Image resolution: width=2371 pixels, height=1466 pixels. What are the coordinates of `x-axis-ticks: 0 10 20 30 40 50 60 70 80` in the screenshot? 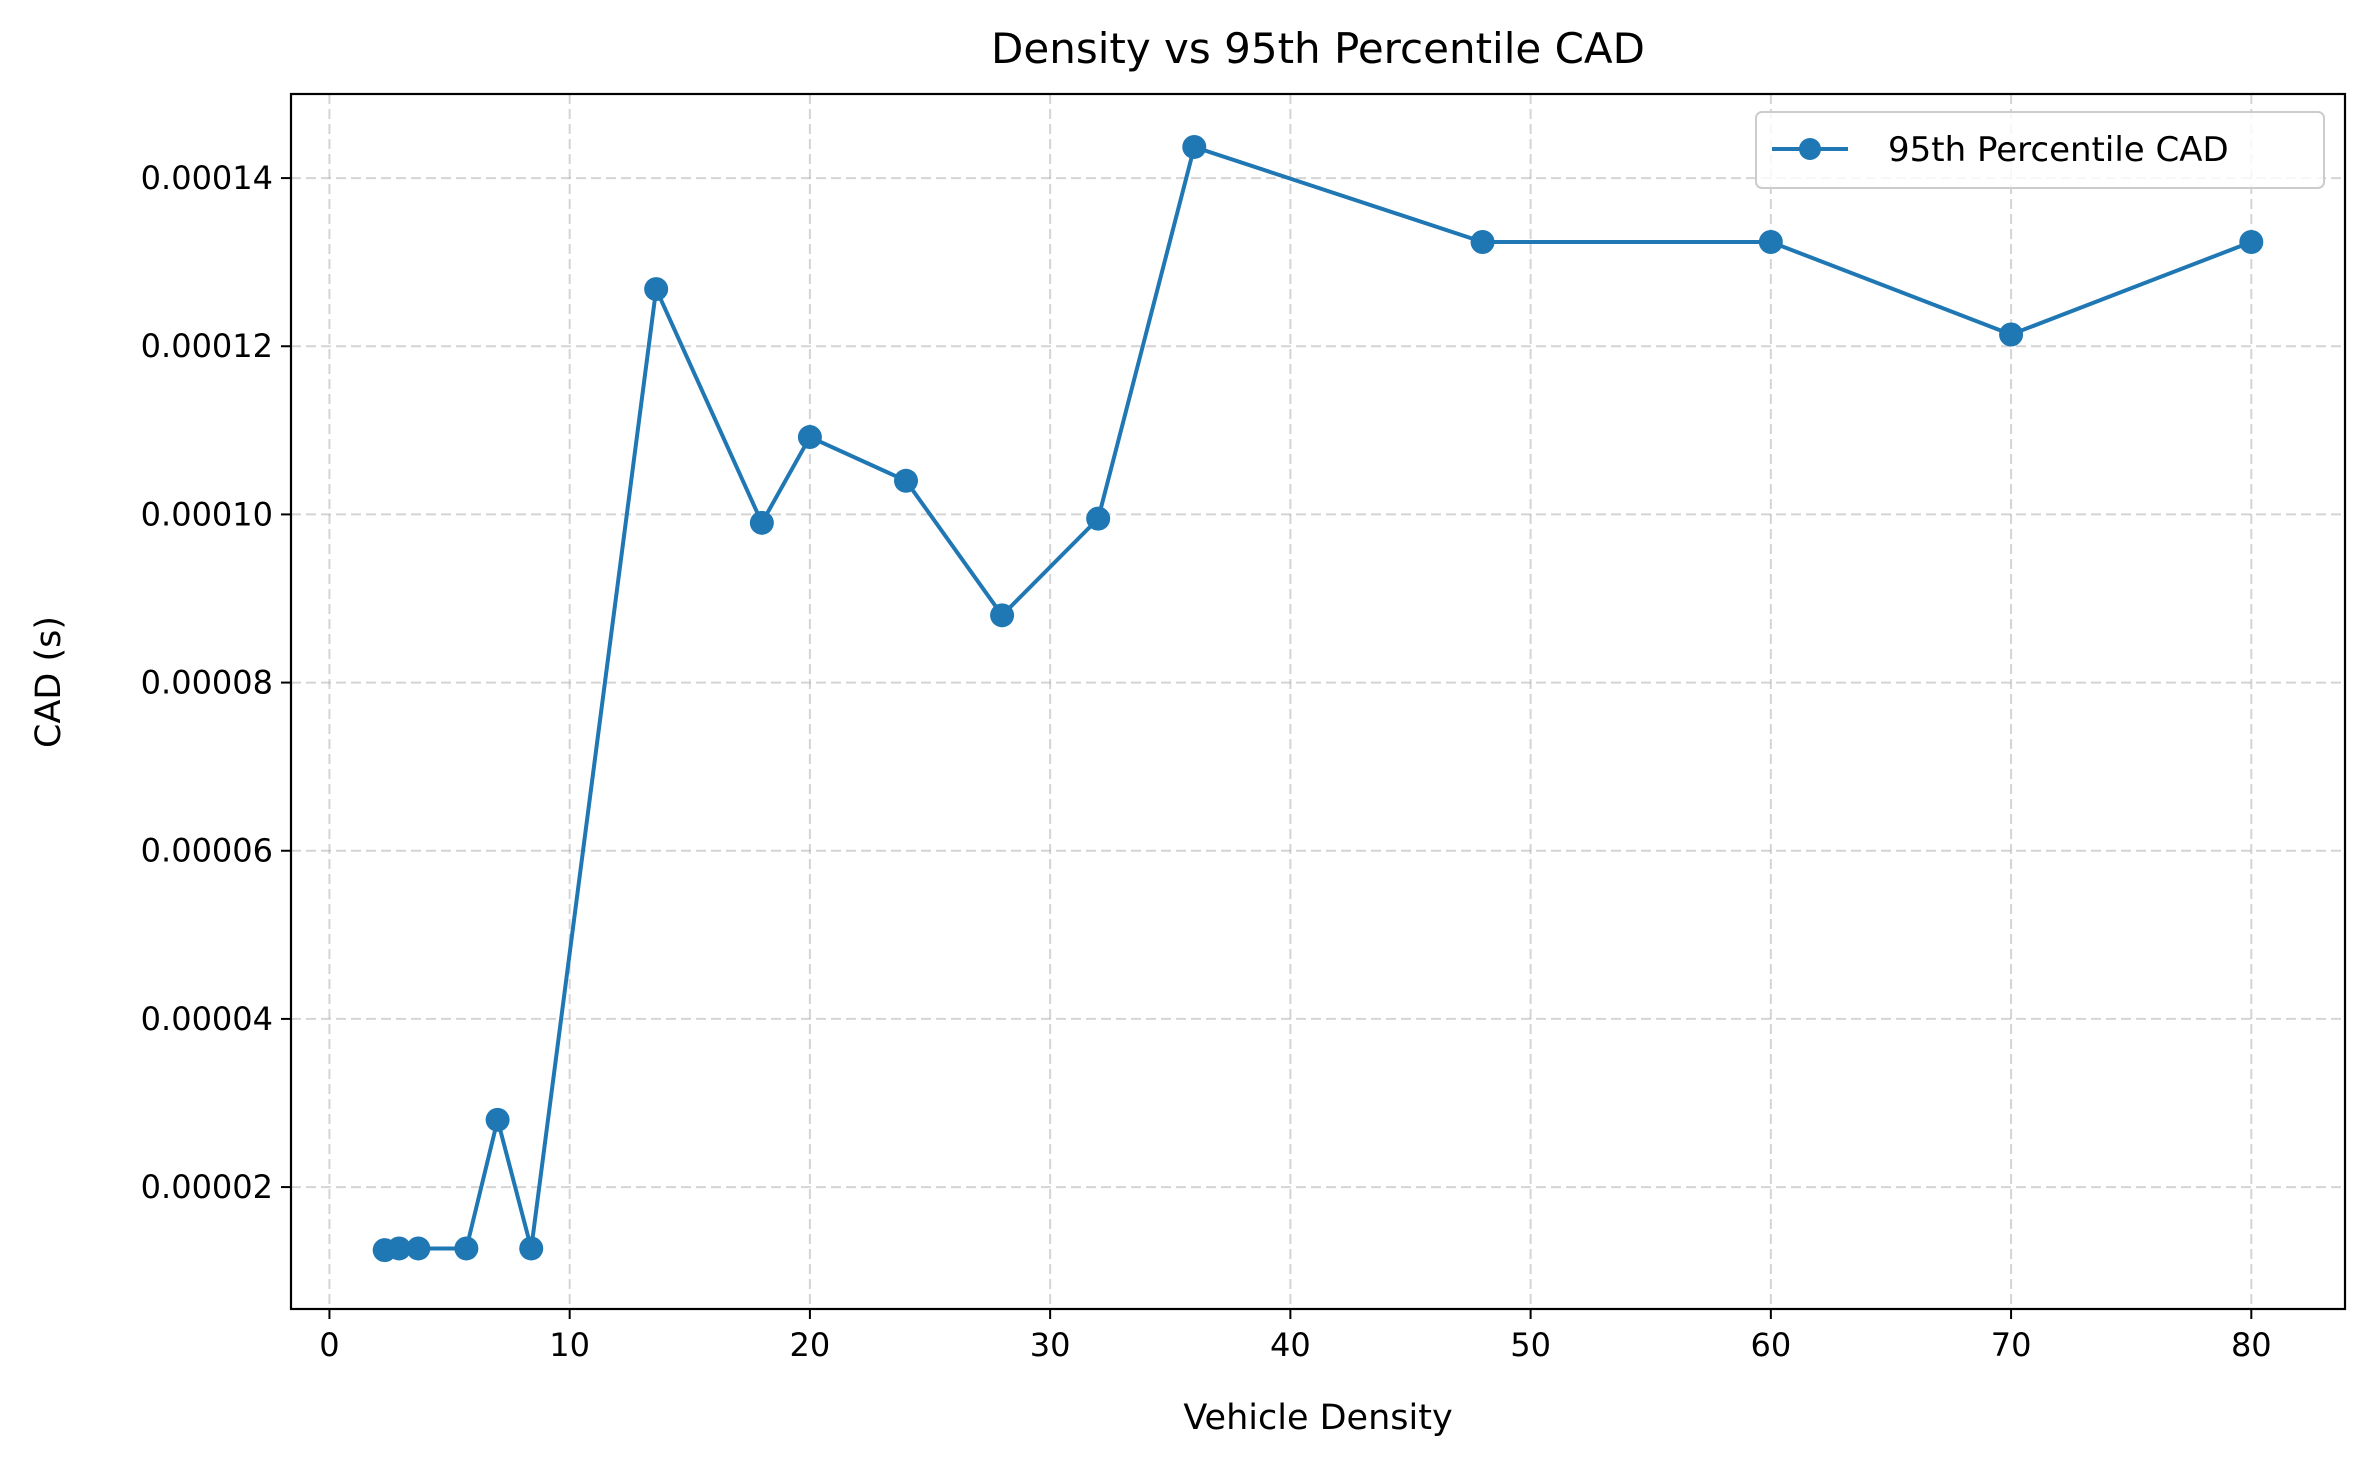 It's located at (1295, 1336).